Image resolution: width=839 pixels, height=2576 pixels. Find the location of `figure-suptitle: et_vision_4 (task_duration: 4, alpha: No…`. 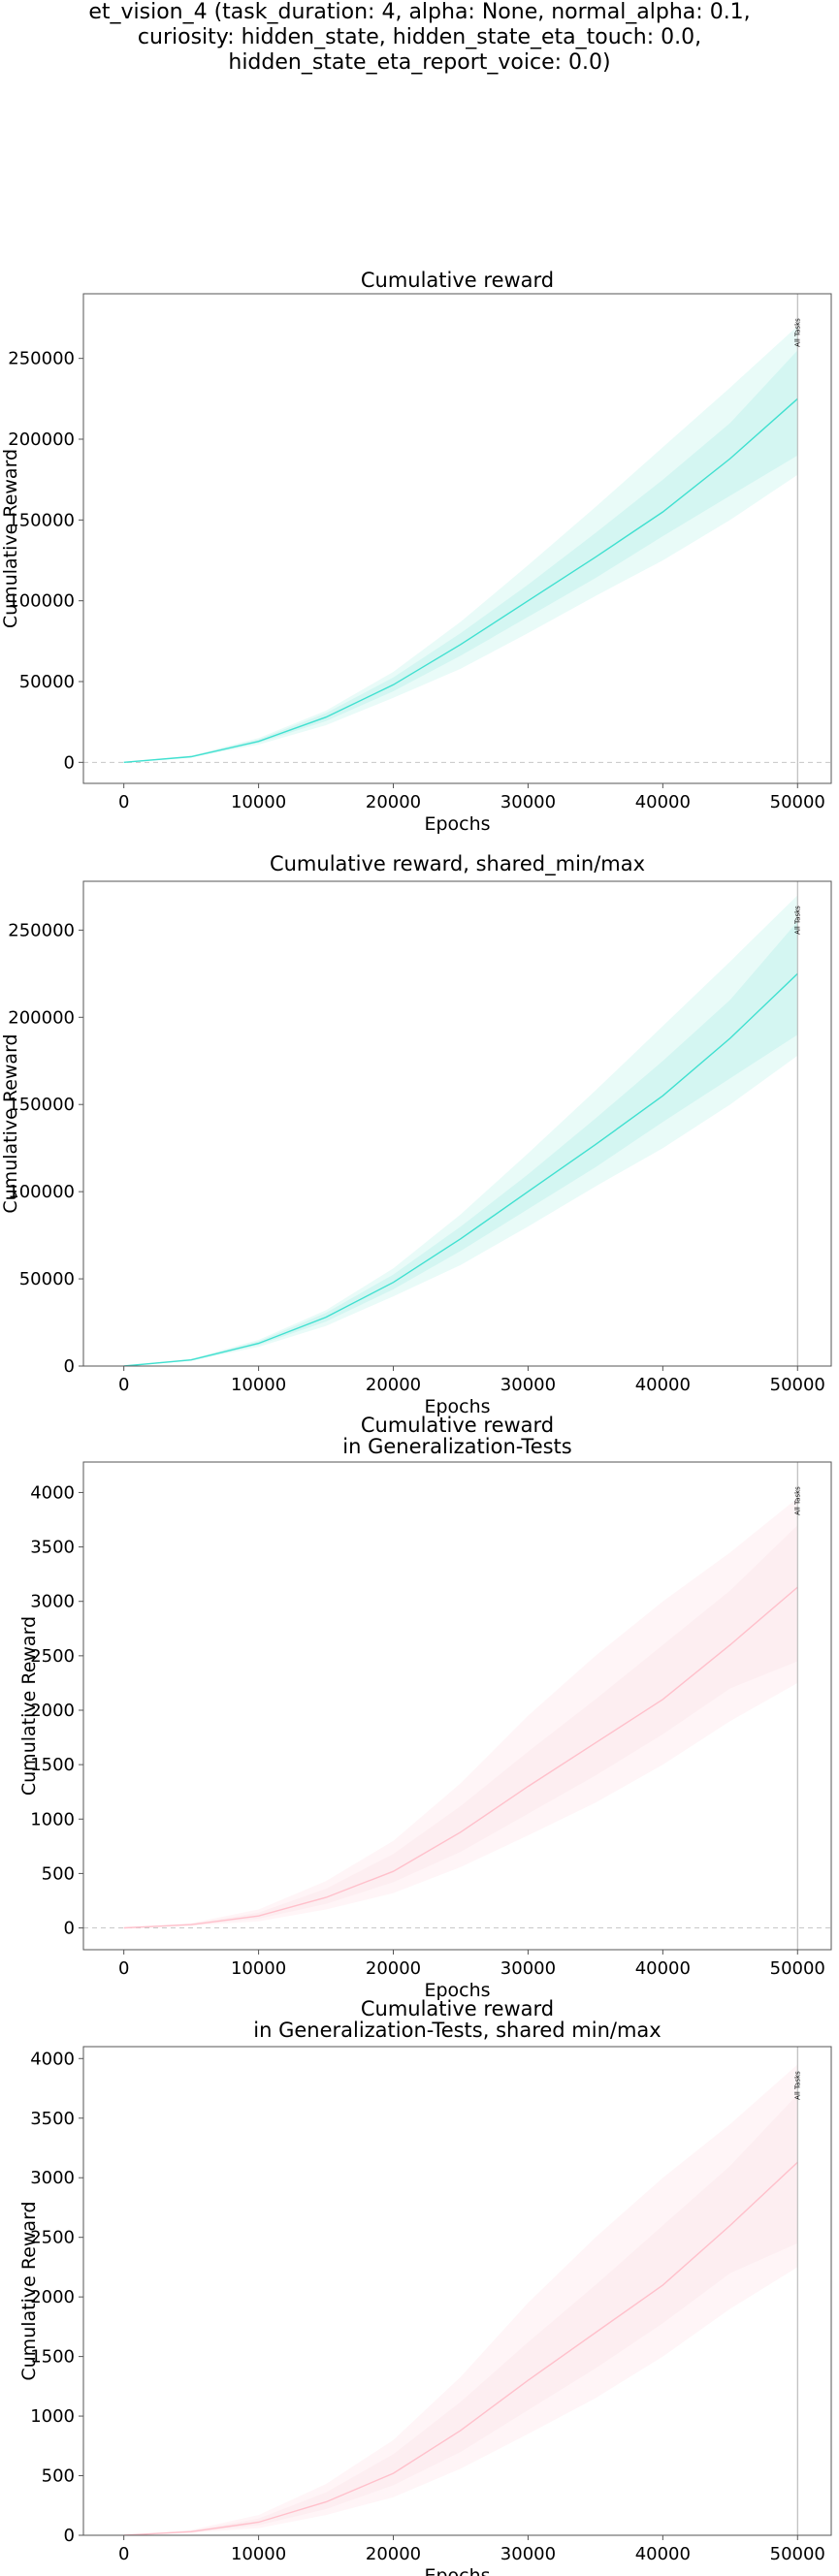

figure-suptitle: et_vision_4 (task_duration: 4, alpha: No… is located at coordinates (419, 38).